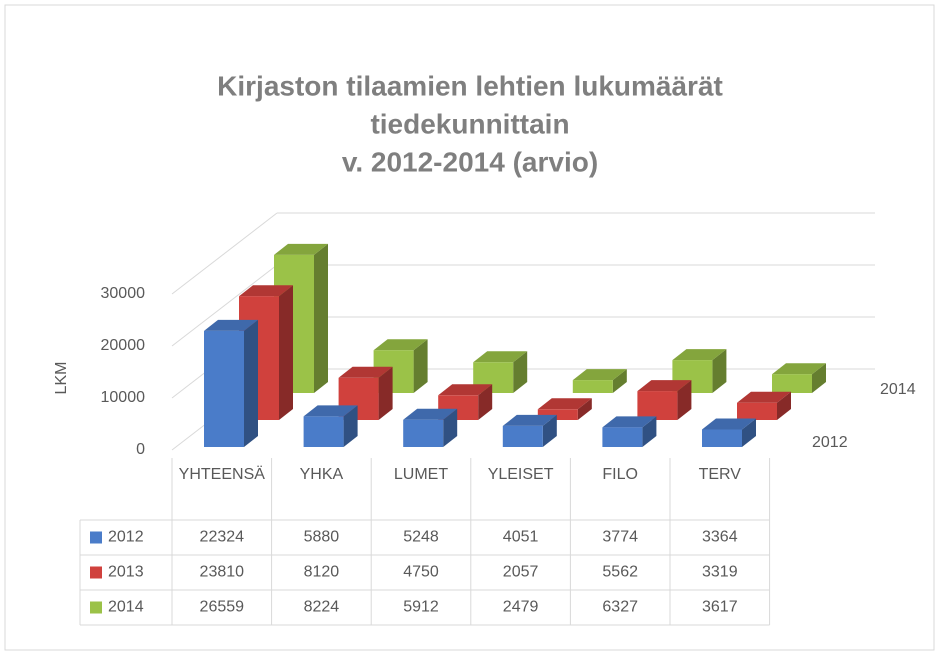 This screenshot has height=656, width=940. I want to click on y-tick-label: 30000, so click(123, 293).